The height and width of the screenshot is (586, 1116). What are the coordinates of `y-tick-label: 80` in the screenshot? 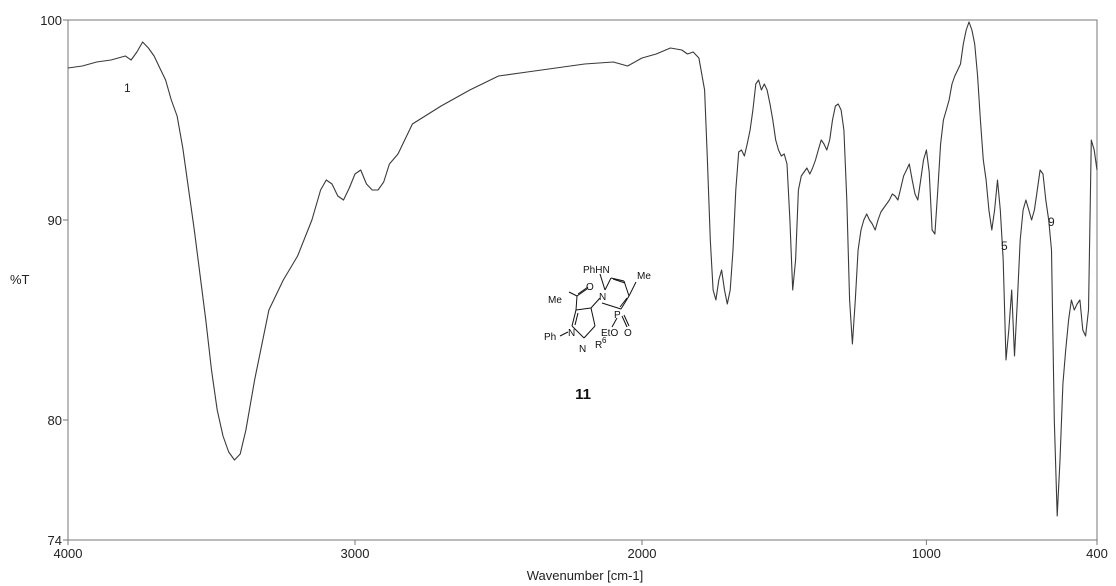 It's located at (55, 420).